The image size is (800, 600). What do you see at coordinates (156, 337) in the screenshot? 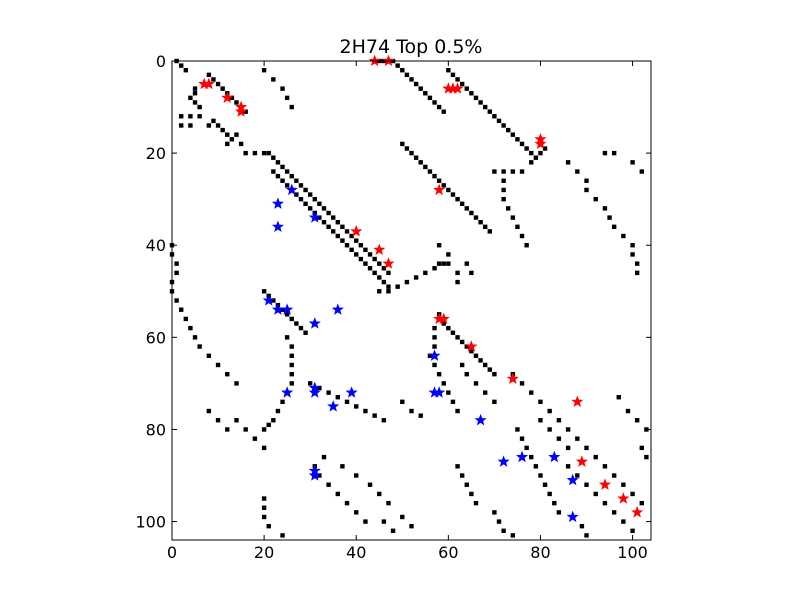
I see `y-tick-label: 60` at bounding box center [156, 337].